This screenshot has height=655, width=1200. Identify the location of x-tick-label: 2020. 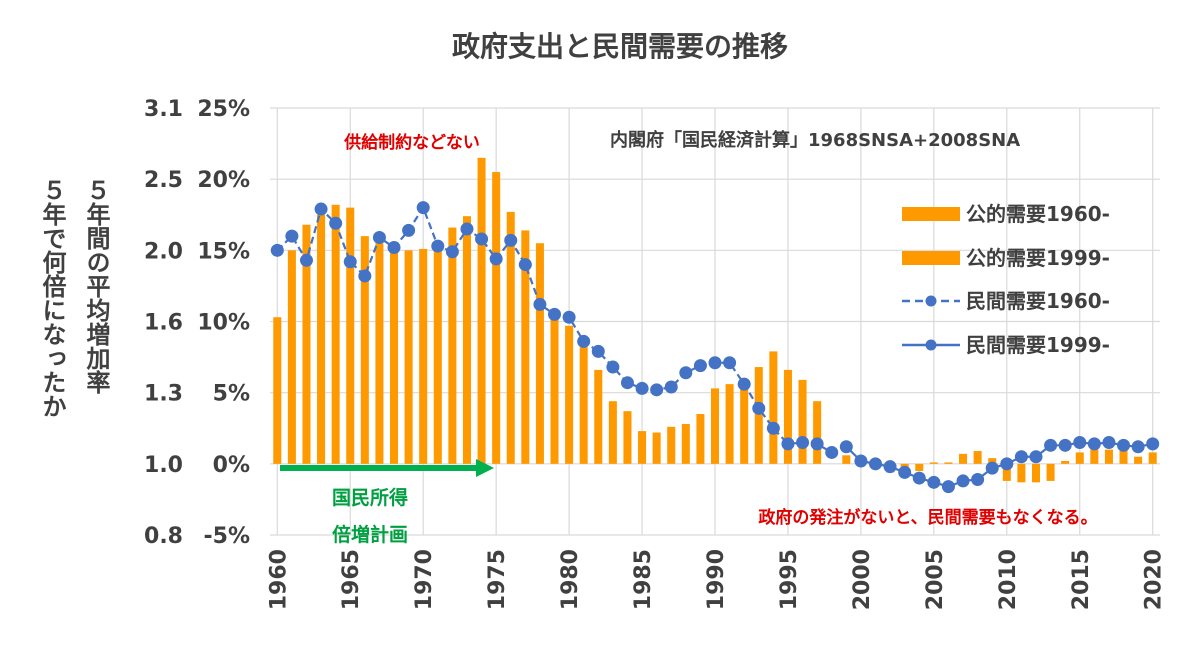
(1154, 579).